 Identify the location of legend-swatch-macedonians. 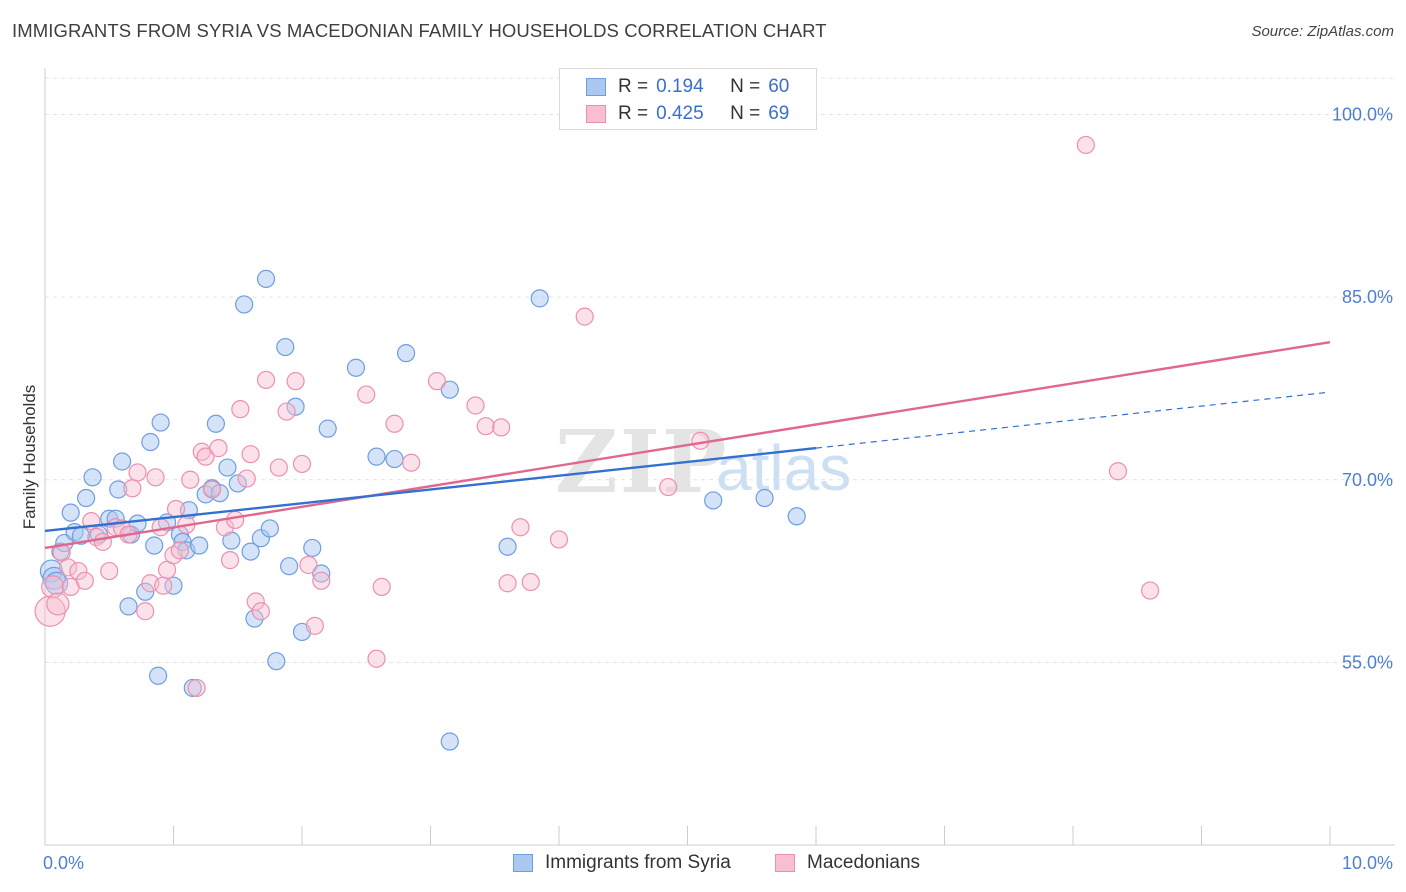
(596, 114).